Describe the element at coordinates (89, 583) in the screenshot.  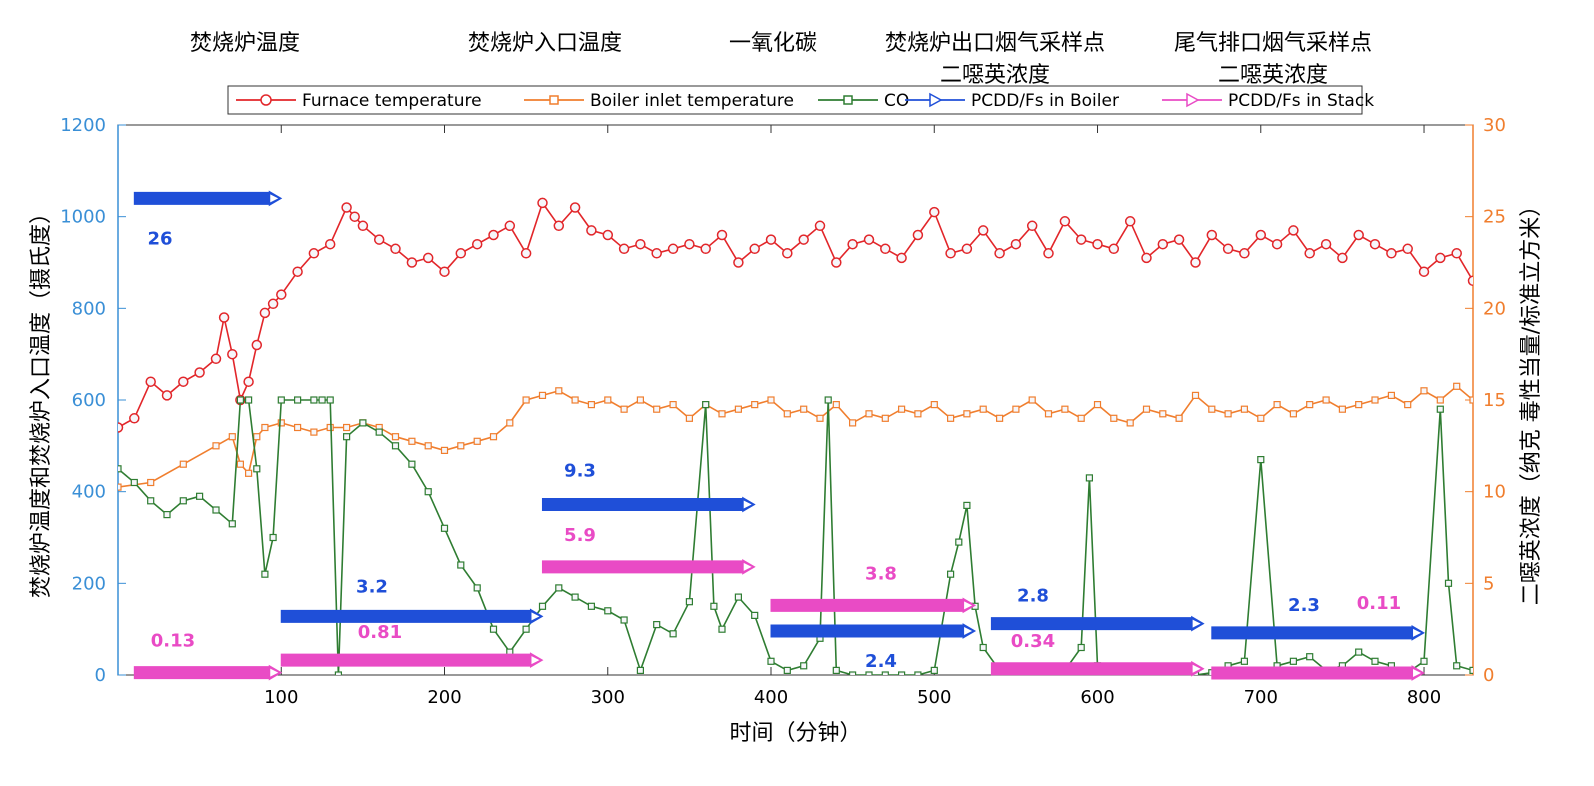
I see `y-left-tick-label-200: 200` at that location.